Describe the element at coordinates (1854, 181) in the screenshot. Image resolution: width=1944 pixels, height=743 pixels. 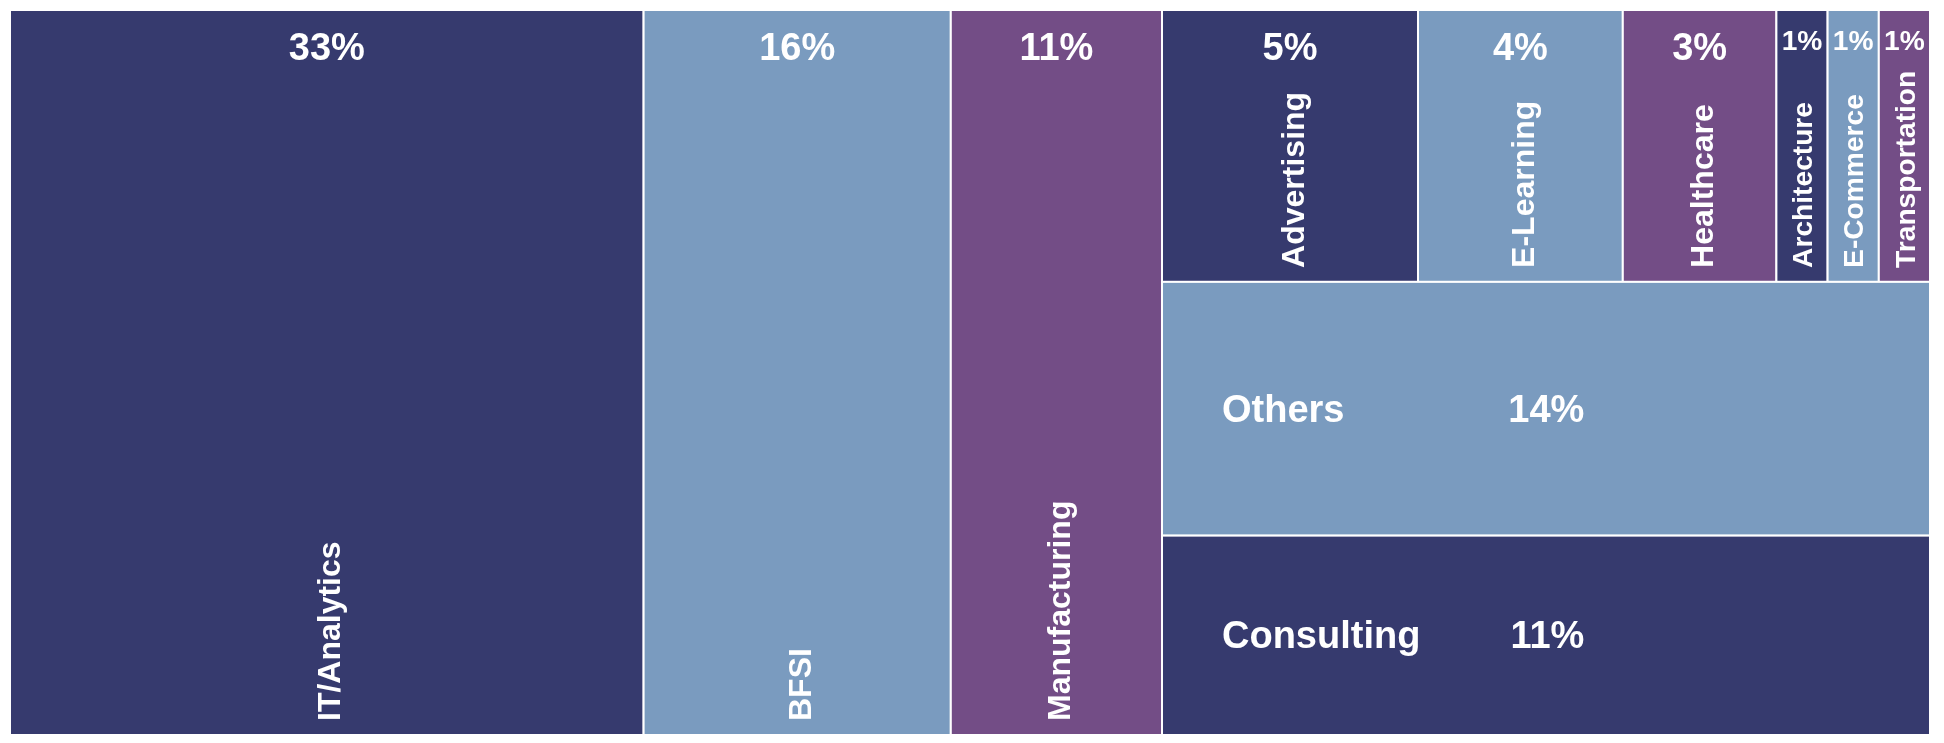
I see `category-label: E-Commerce` at that location.